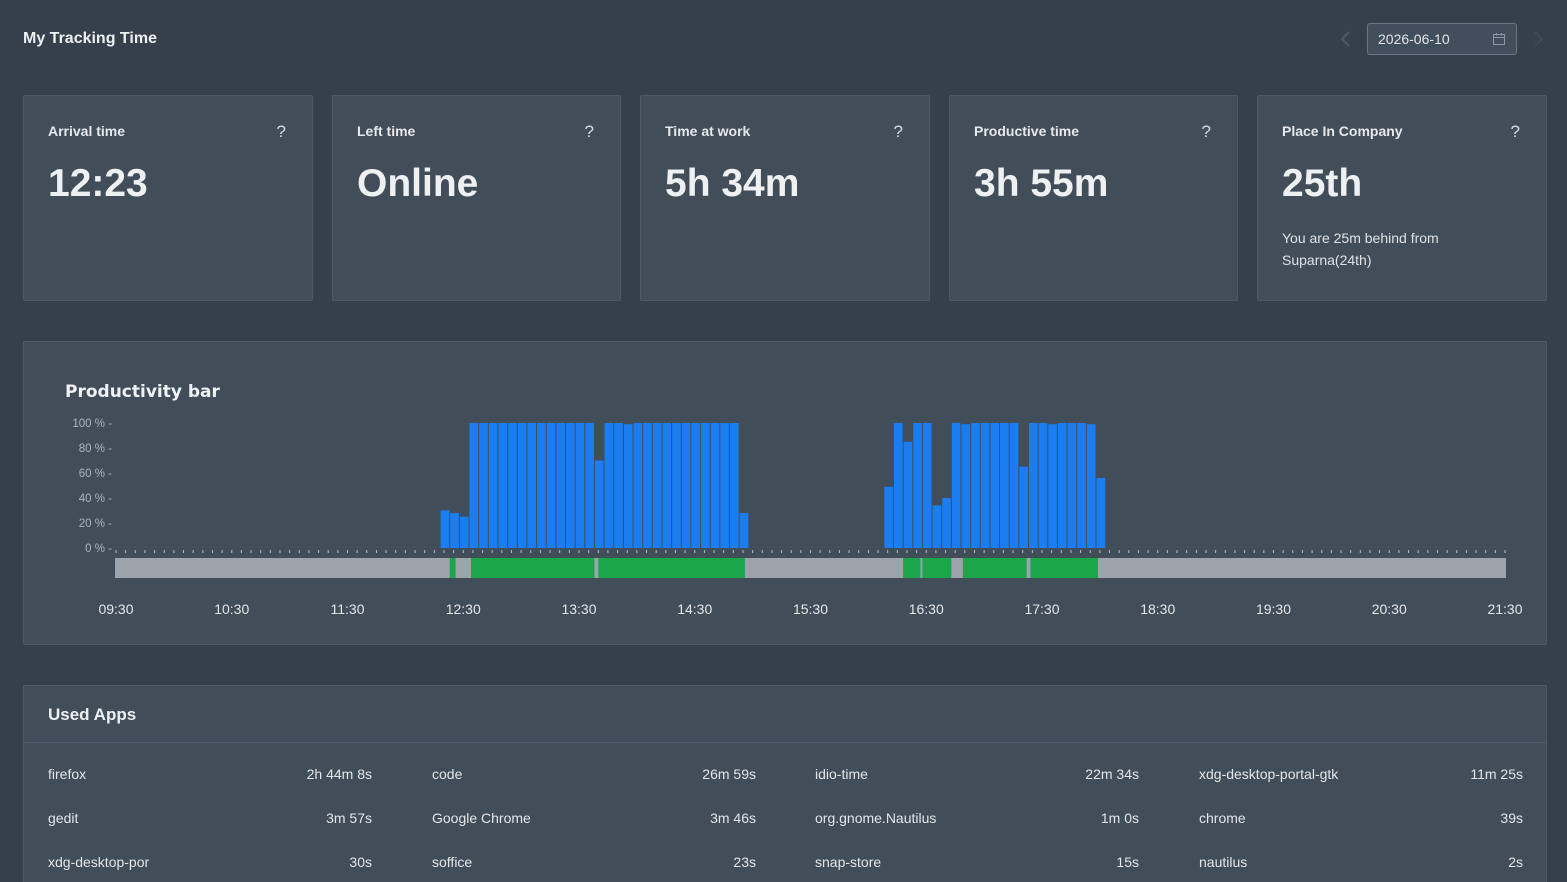 The height and width of the screenshot is (882, 1567). Describe the element at coordinates (694, 609) in the screenshot. I see `time-axis-label: 14:30` at that location.